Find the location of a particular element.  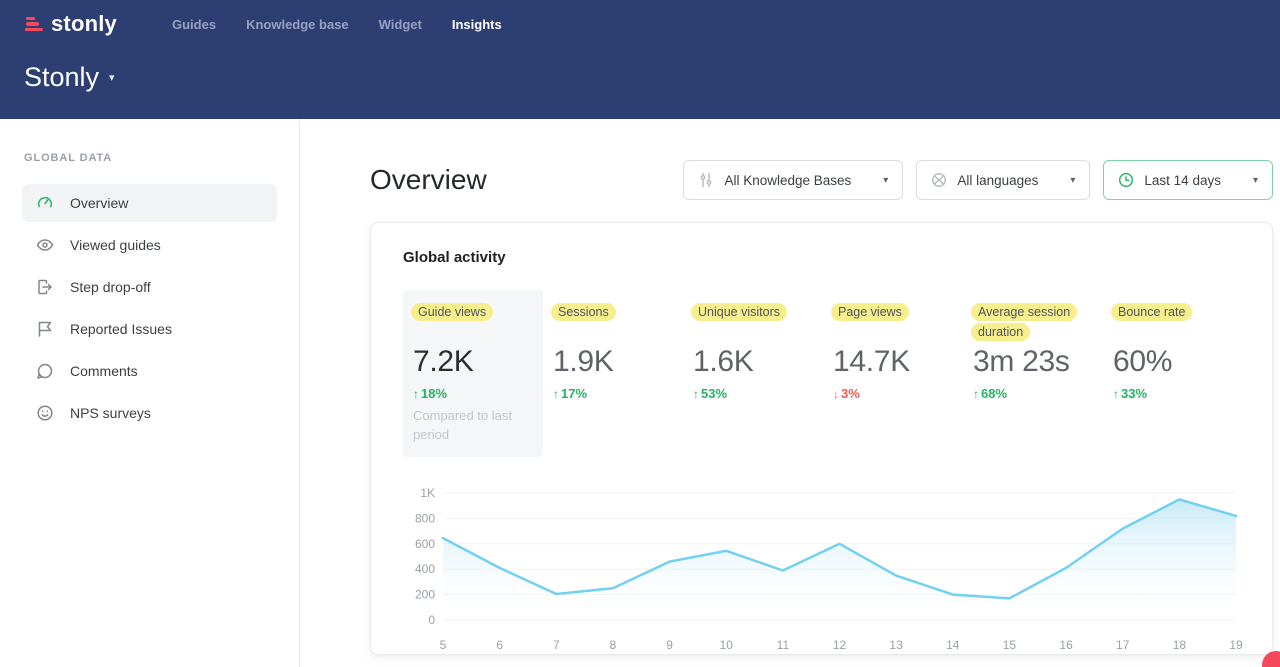

x-tick-label: 12 is located at coordinates (840, 645).